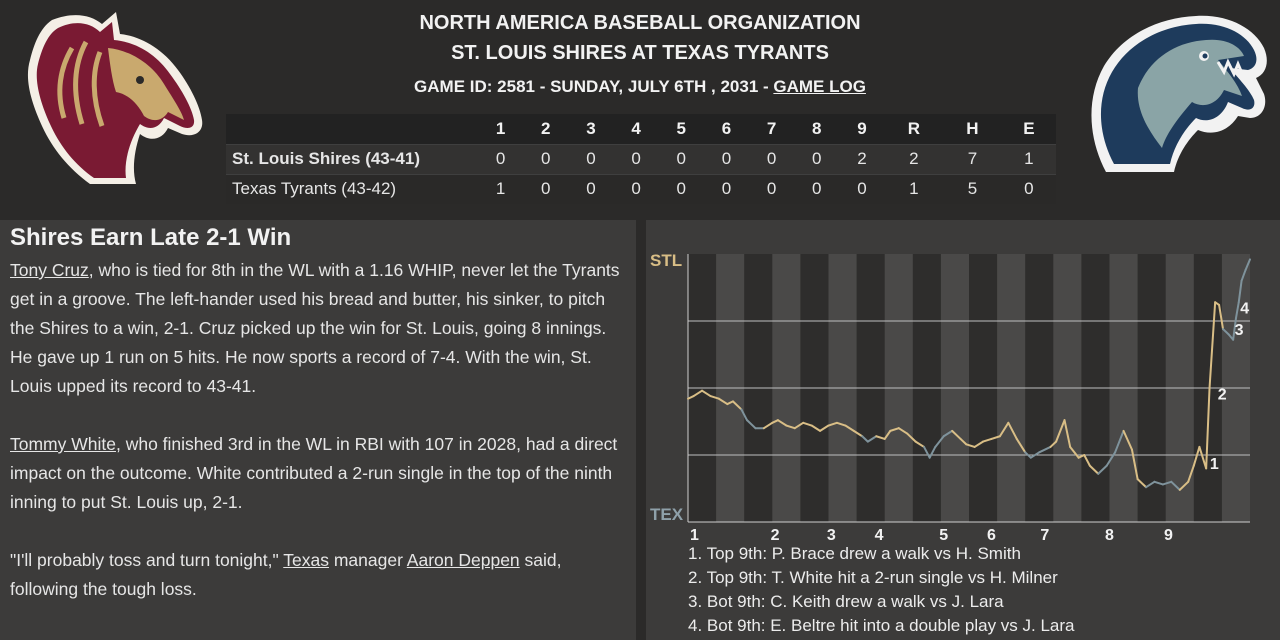 The image size is (1280, 640). I want to click on story-text: said, following the tough loss., so click(286, 574).